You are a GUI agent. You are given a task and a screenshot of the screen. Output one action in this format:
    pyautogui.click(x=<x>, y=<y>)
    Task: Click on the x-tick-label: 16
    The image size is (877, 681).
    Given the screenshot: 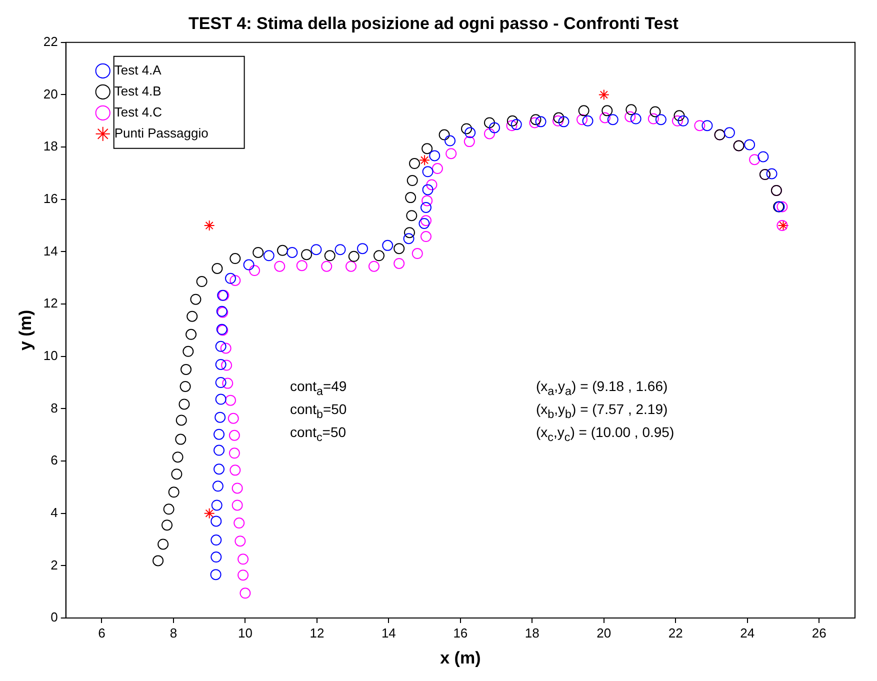 What is the action you would take?
    pyautogui.click(x=460, y=632)
    